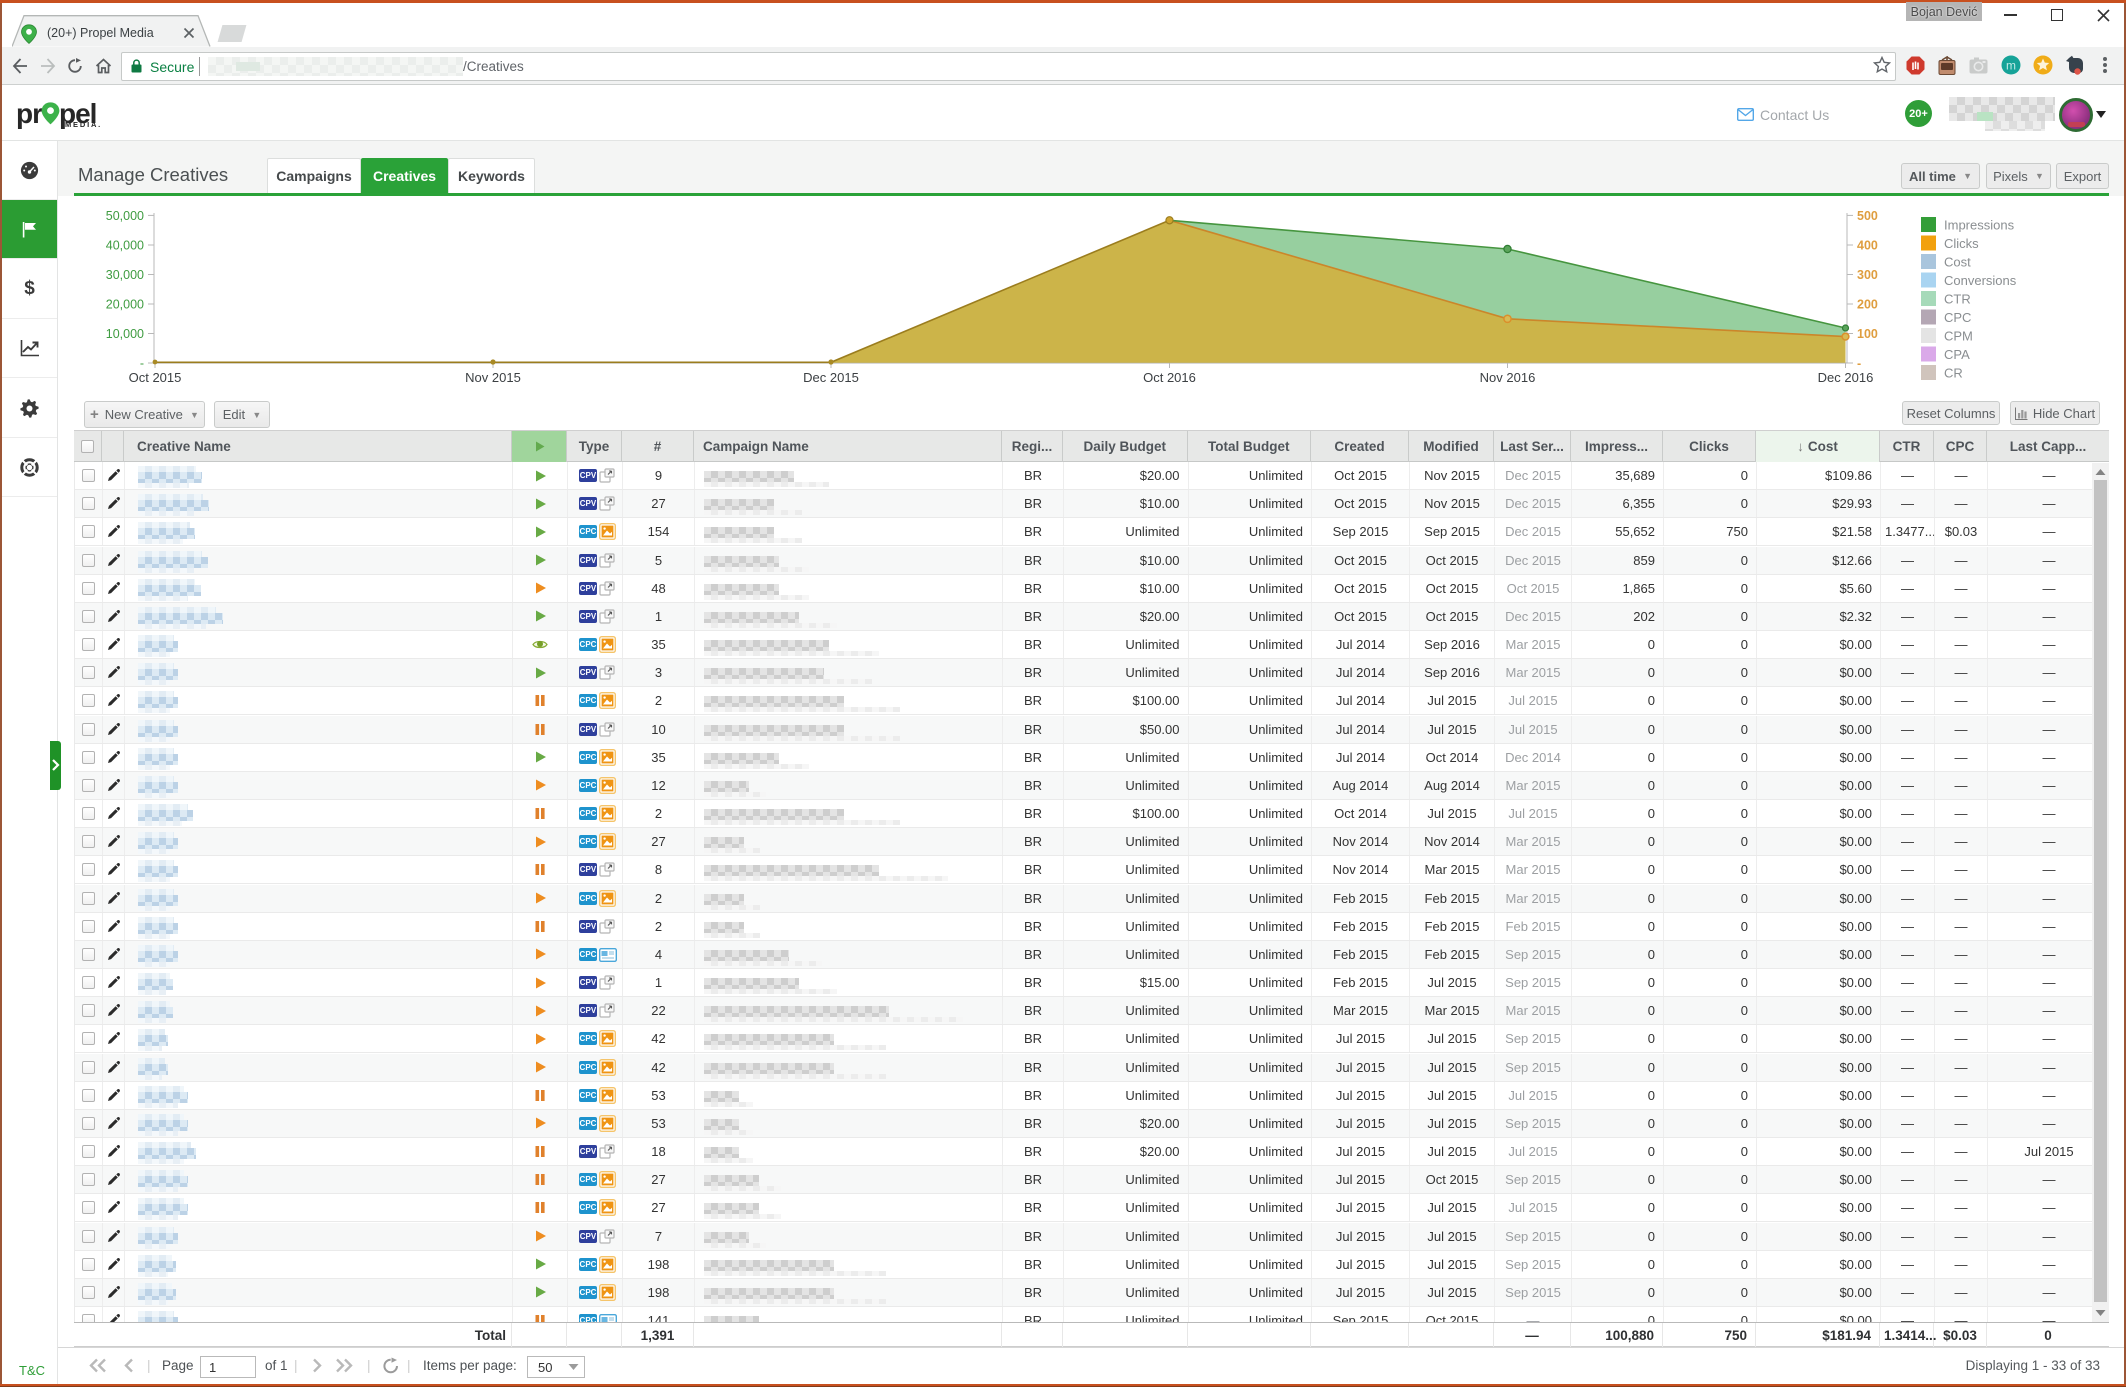  I want to click on svg-text: Dec 2015, so click(831, 377).